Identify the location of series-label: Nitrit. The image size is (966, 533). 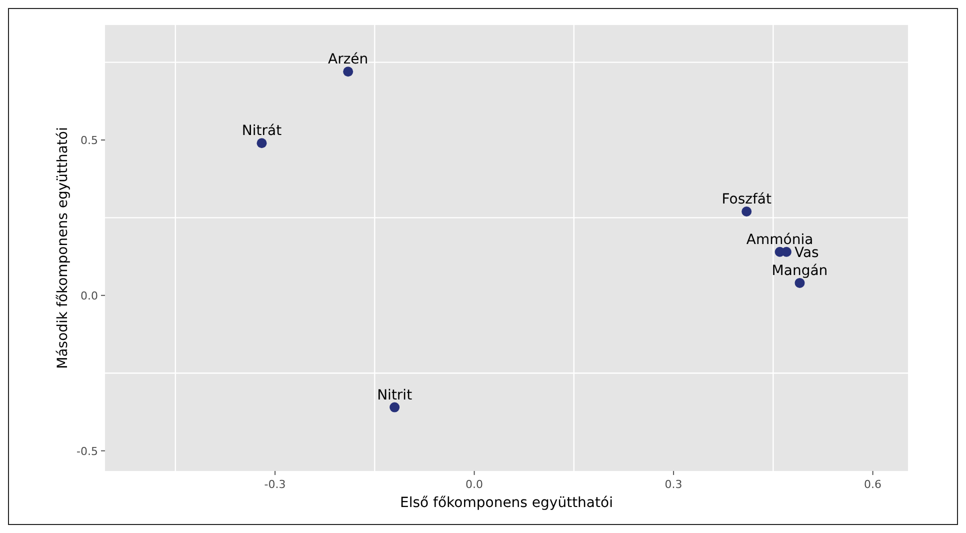
(395, 395).